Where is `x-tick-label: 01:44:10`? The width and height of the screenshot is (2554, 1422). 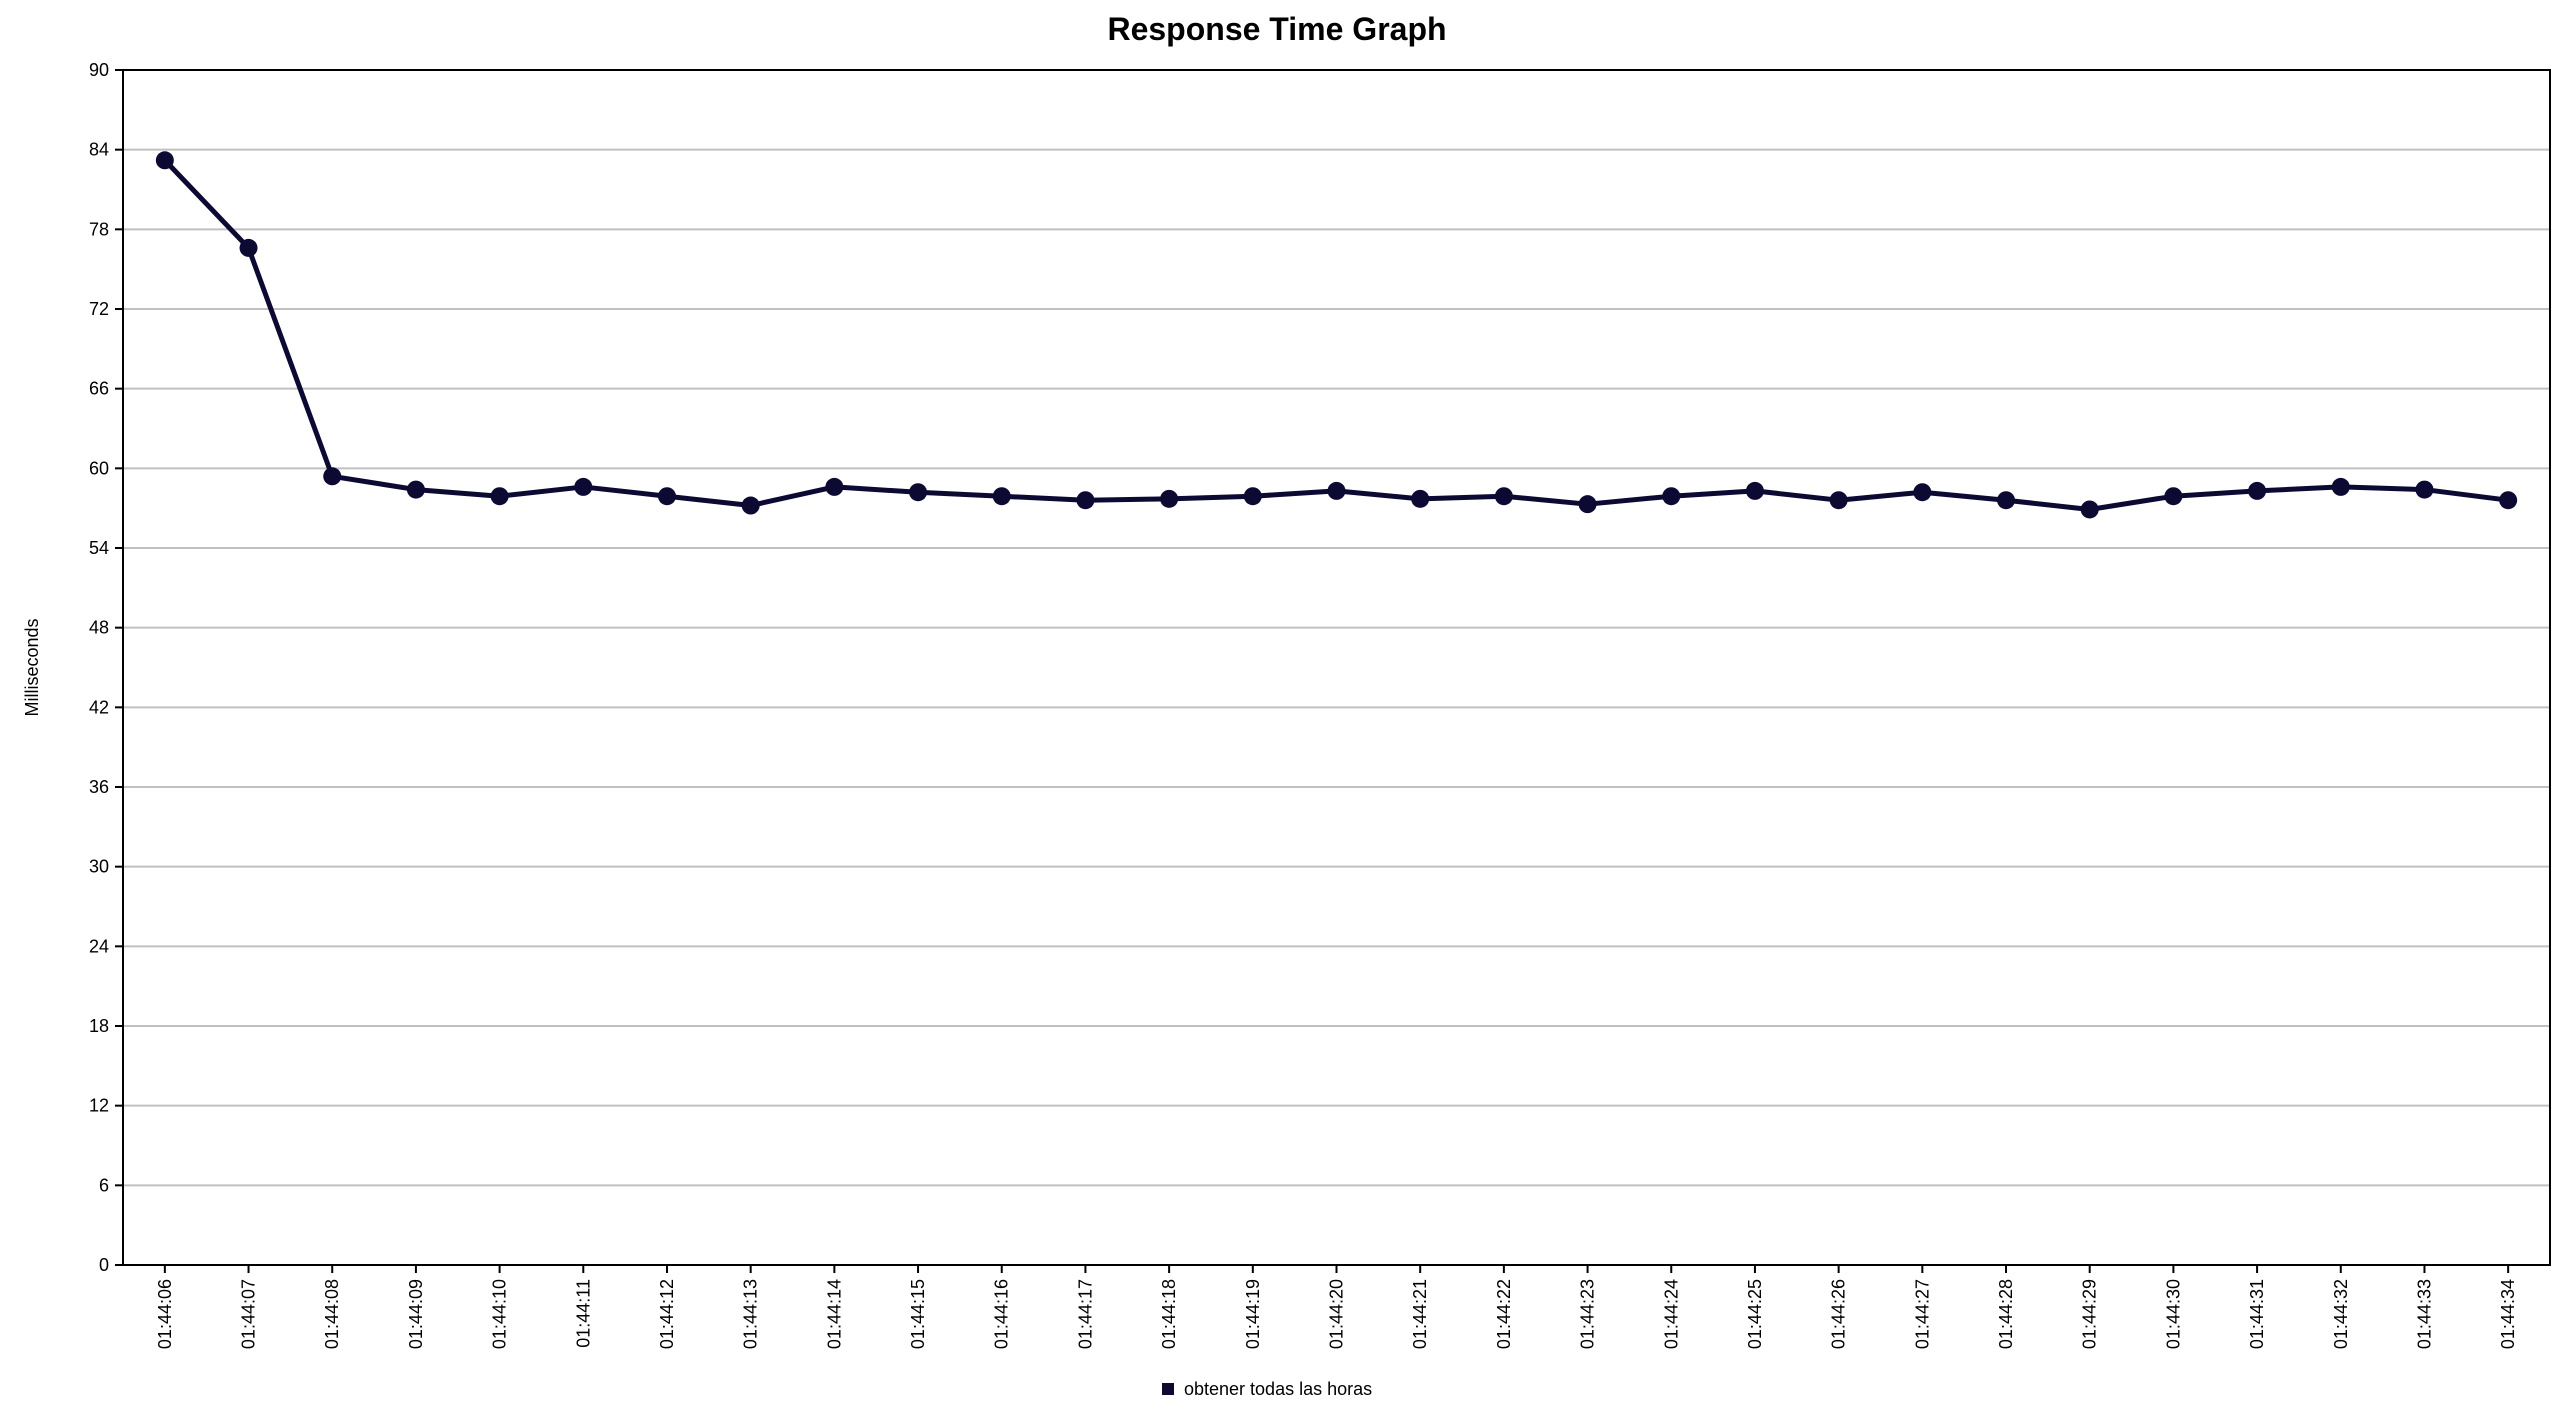 x-tick-label: 01:44:10 is located at coordinates (500, 1314).